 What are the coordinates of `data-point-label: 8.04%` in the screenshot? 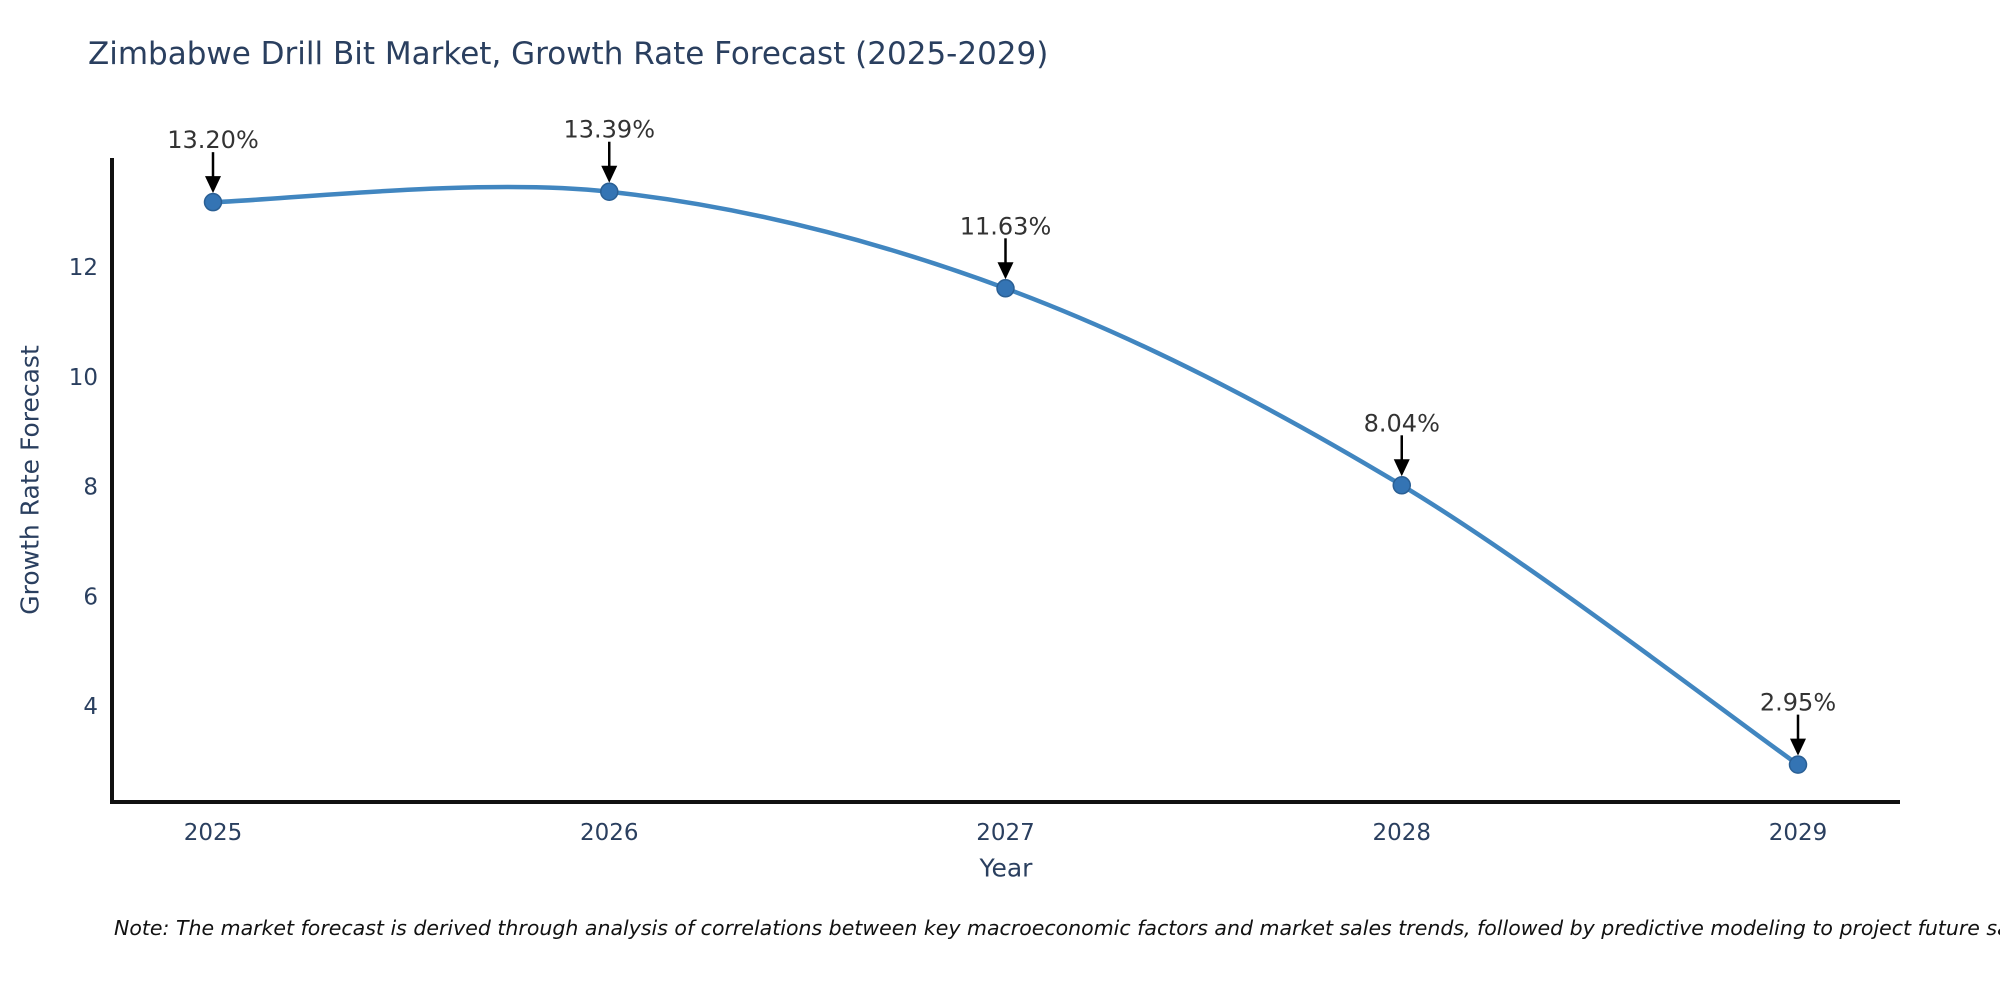 It's located at (1402, 423).